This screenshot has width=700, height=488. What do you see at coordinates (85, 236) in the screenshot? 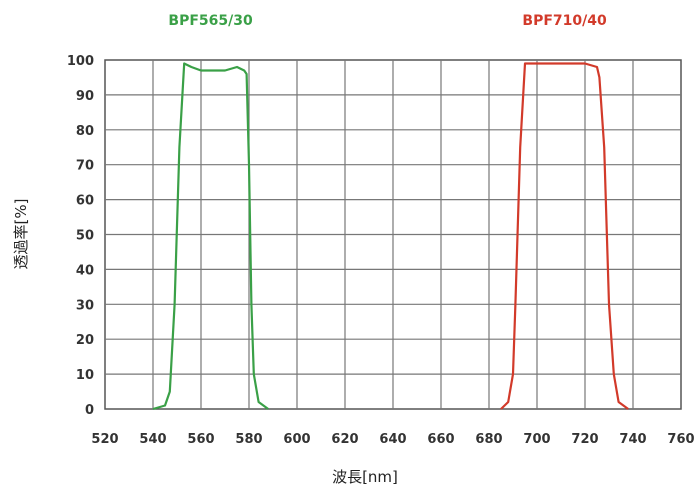
I see `y-tick-label: 50` at bounding box center [85, 236].